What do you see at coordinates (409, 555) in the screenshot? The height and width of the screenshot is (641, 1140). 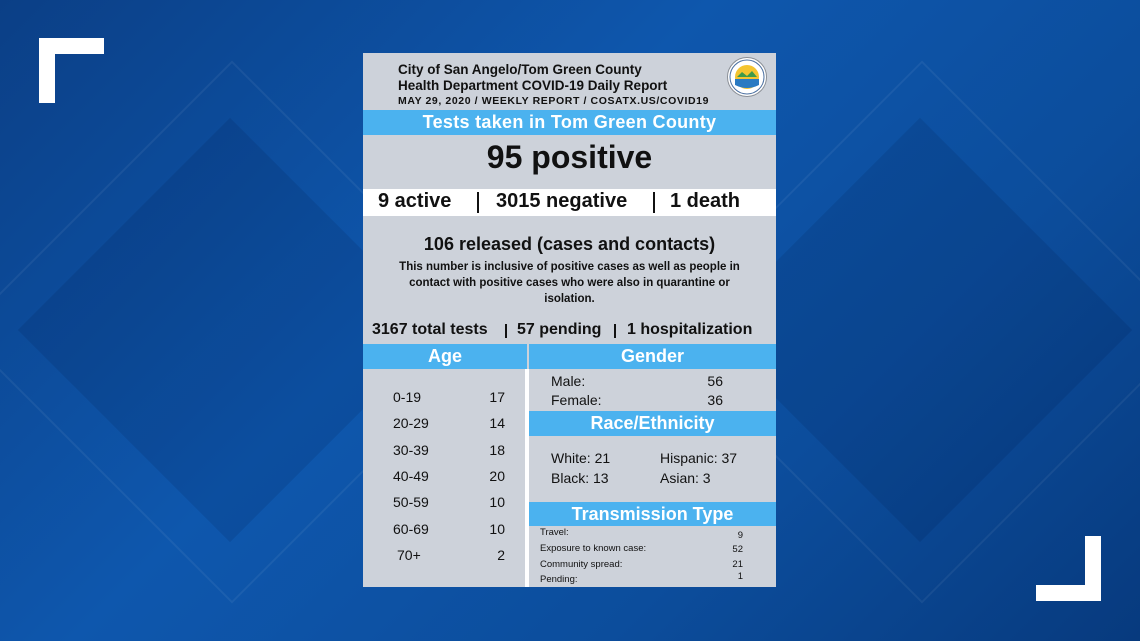 I see `age-row-label: 70+` at bounding box center [409, 555].